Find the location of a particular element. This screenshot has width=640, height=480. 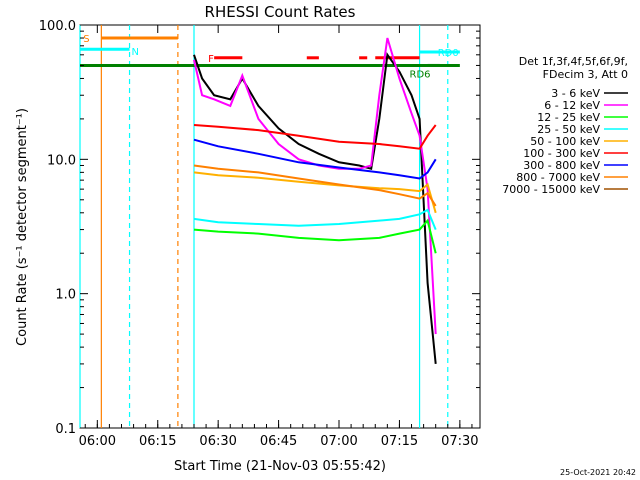

legend-label: 6 - 12 keV is located at coordinates (572, 105).